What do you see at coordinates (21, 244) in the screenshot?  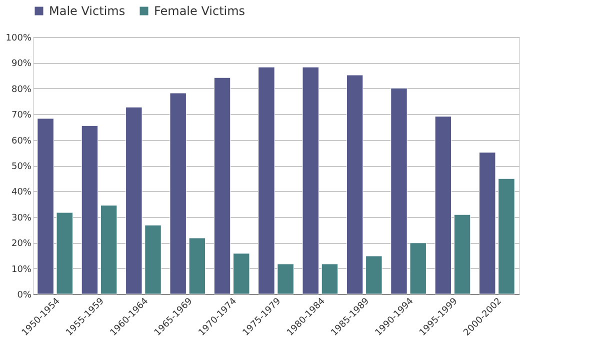 I see `y-tick-label: 20%` at bounding box center [21, 244].